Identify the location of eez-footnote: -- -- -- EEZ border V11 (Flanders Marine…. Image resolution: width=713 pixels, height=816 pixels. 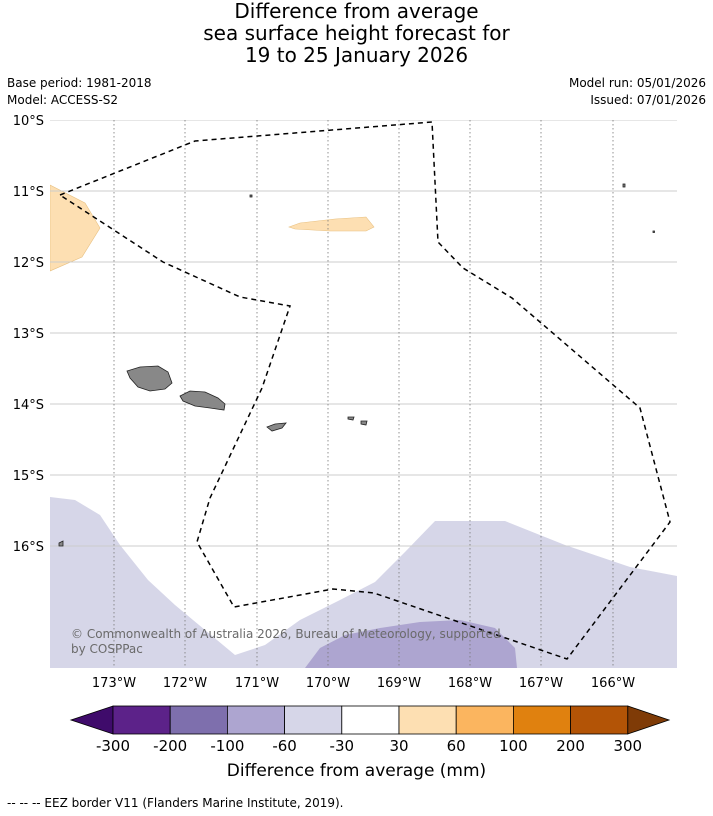
(175, 803).